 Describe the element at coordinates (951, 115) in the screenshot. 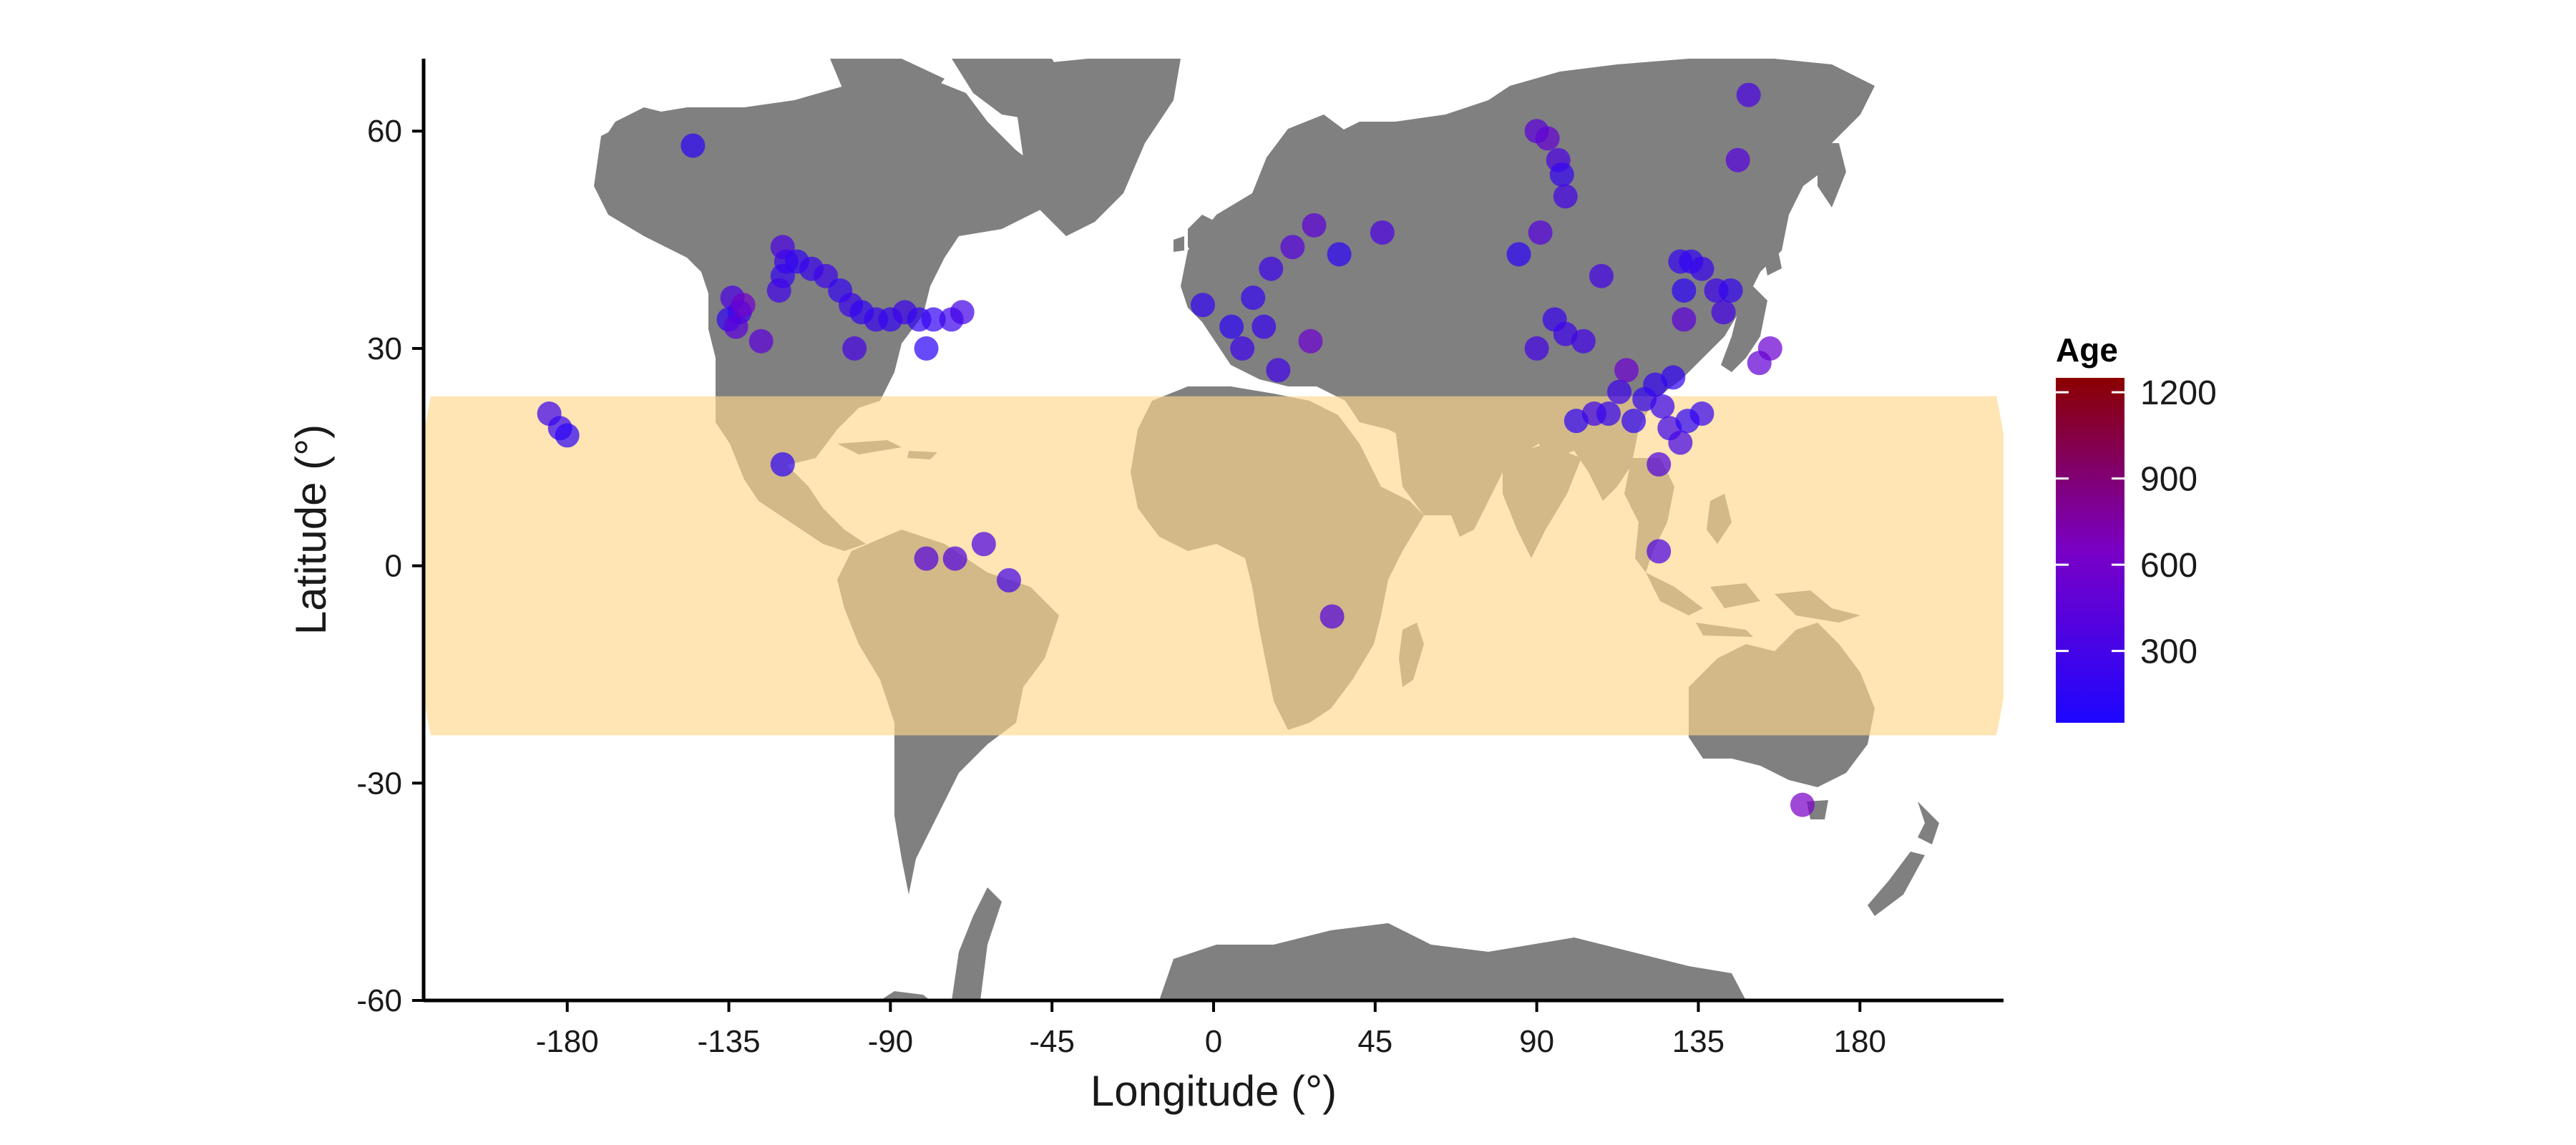

I see `land-arctic-islands` at that location.